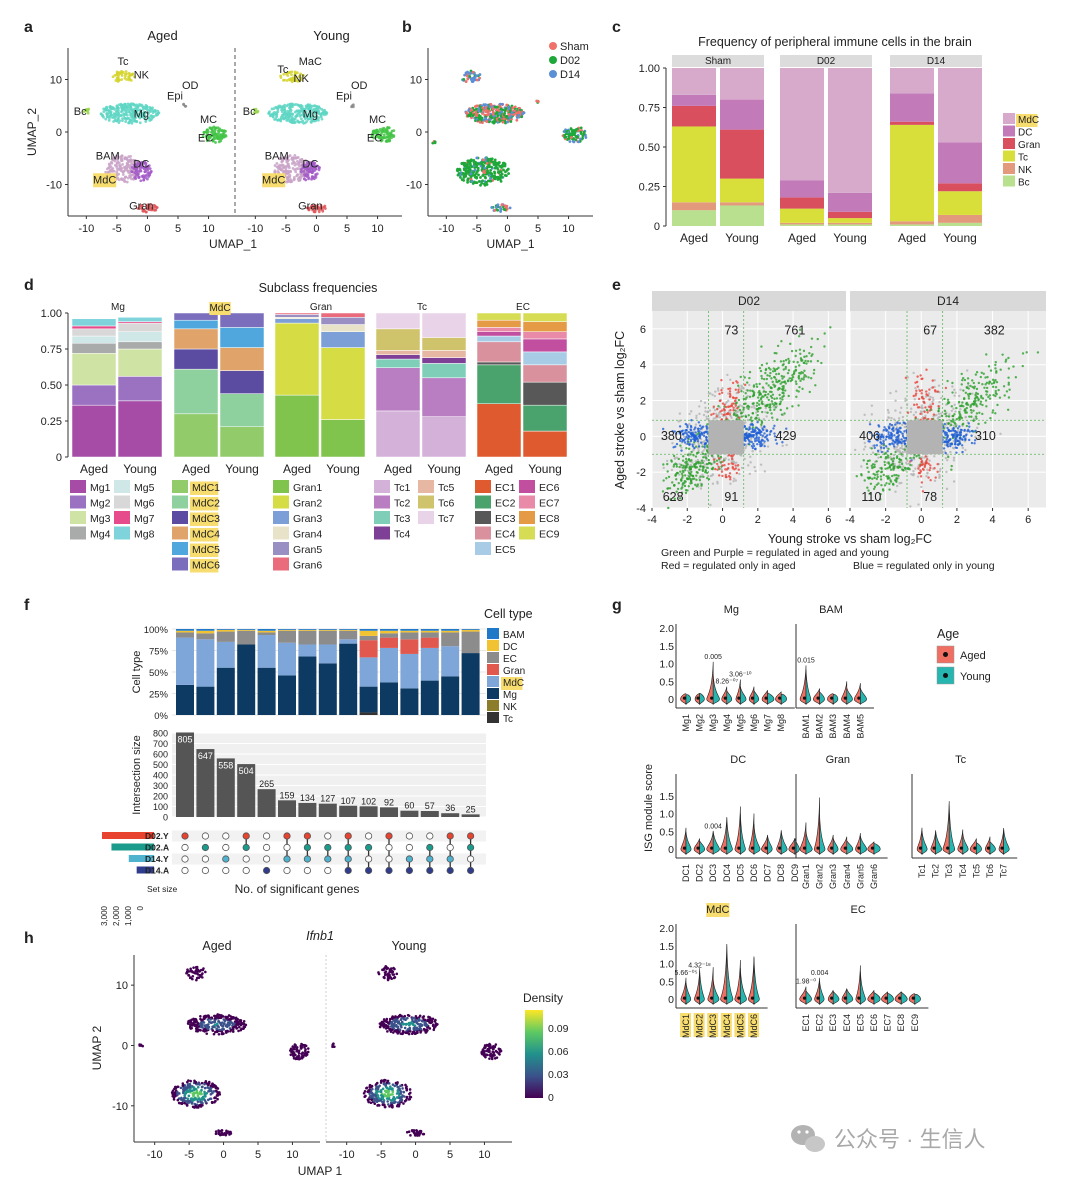 The width and height of the screenshot is (1080, 1184). What do you see at coordinates (100, 488) in the screenshot?
I see `legend-label-Mg1: Mg1` at bounding box center [100, 488].